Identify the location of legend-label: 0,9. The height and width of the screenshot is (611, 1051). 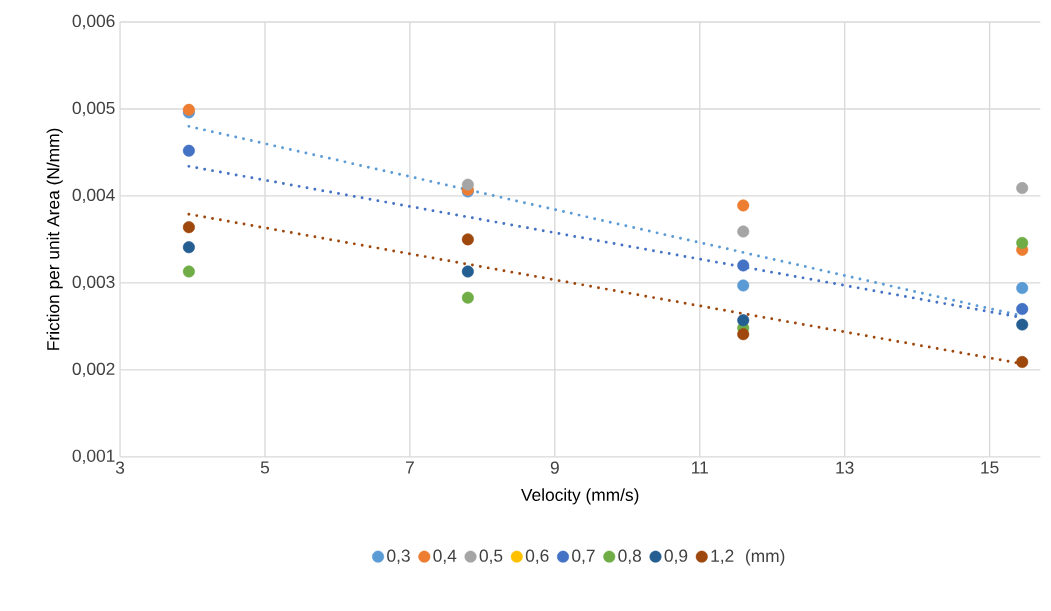
(676, 556).